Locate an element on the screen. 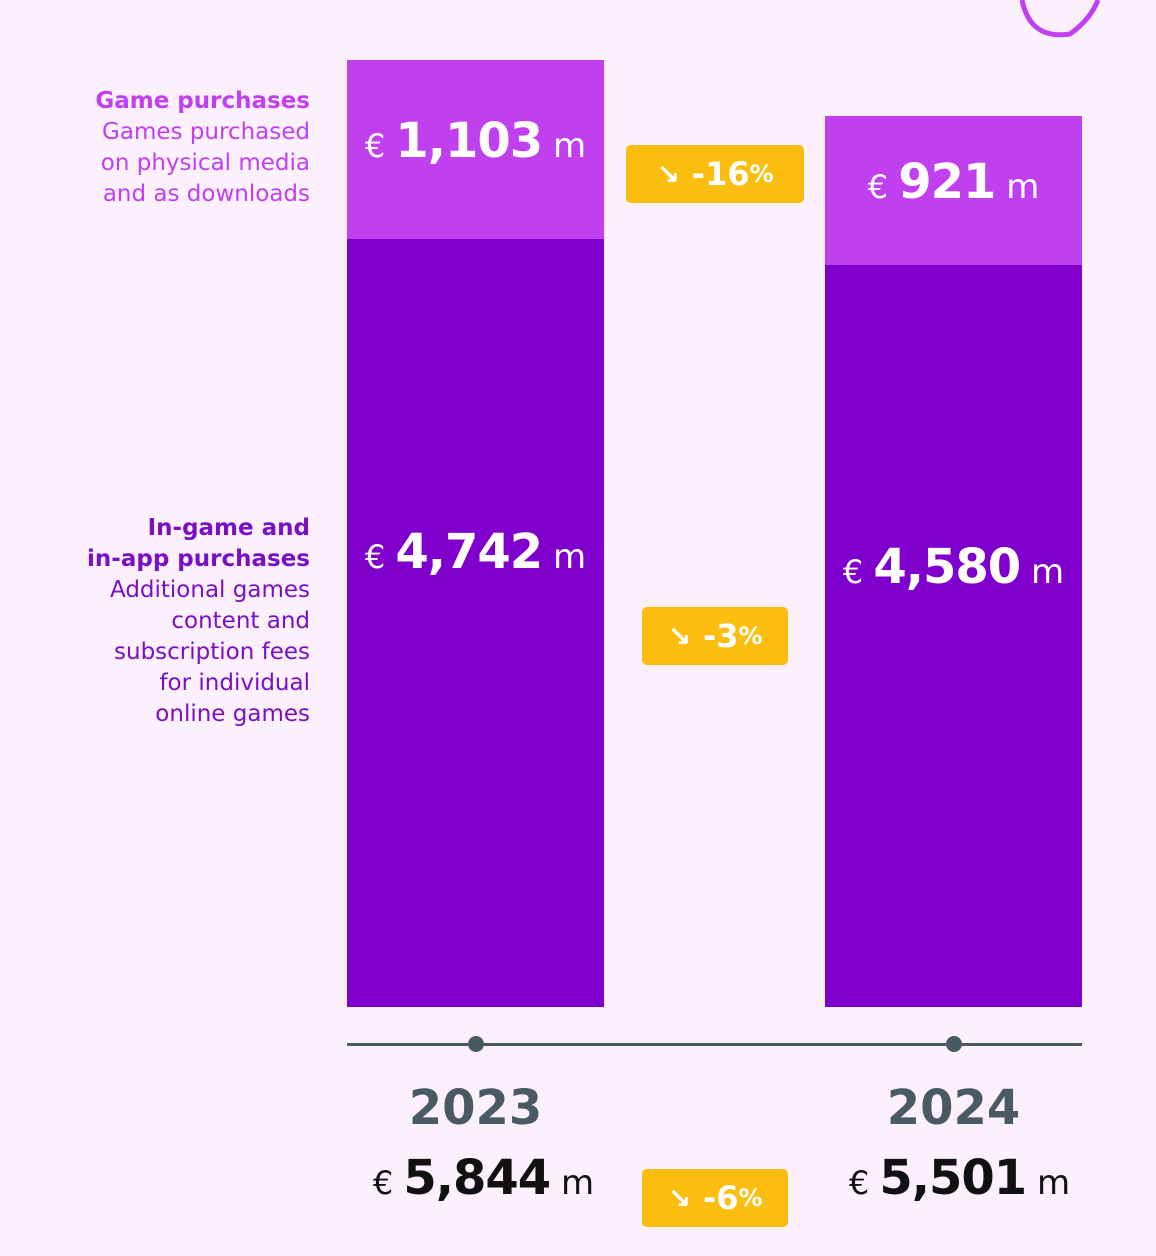  legend-game-title: Game purchases is located at coordinates (202, 101).